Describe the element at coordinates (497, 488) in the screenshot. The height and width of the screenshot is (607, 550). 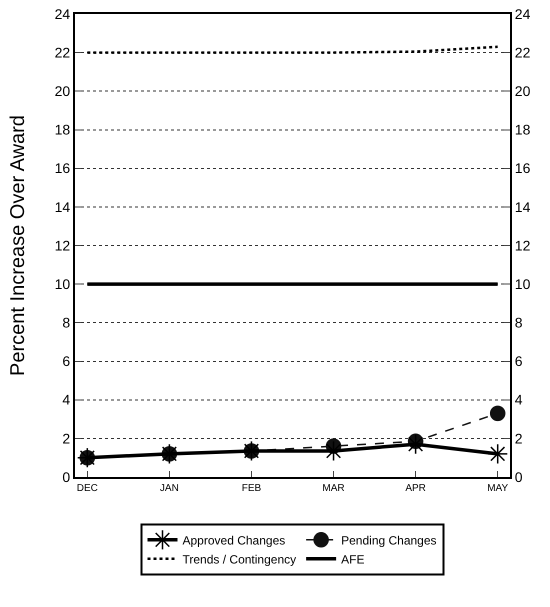
I see `x-tick-label: MAY` at that location.